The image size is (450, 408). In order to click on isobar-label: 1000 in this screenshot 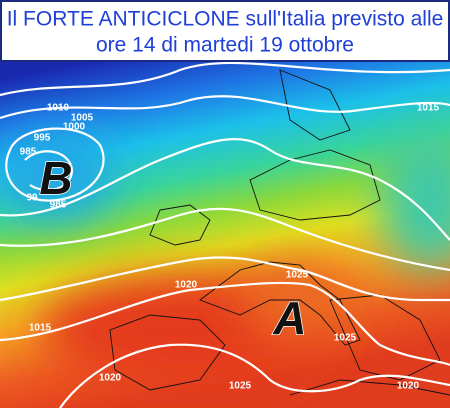, I will do `click(74, 127)`.